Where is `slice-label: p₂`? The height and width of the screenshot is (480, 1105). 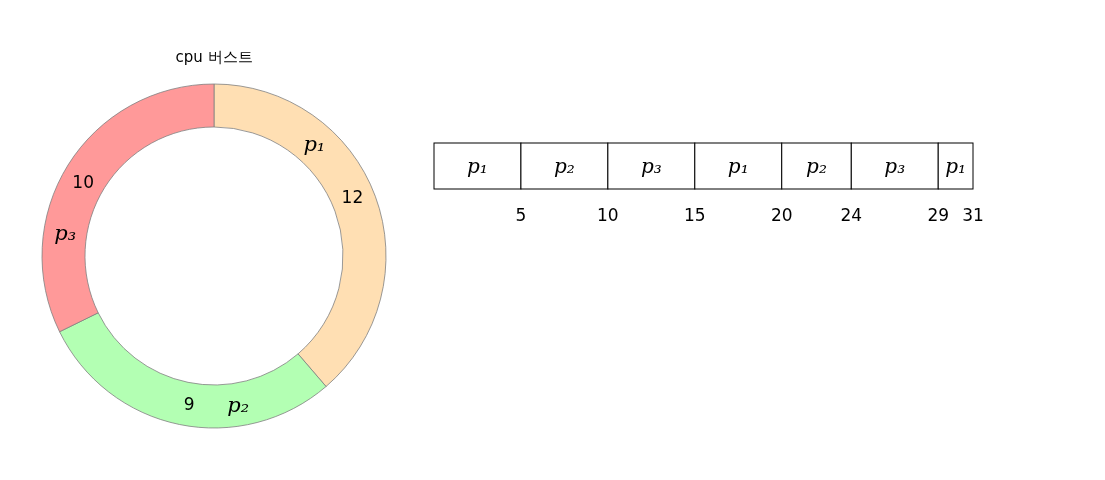 slice-label: p₂ is located at coordinates (238, 404).